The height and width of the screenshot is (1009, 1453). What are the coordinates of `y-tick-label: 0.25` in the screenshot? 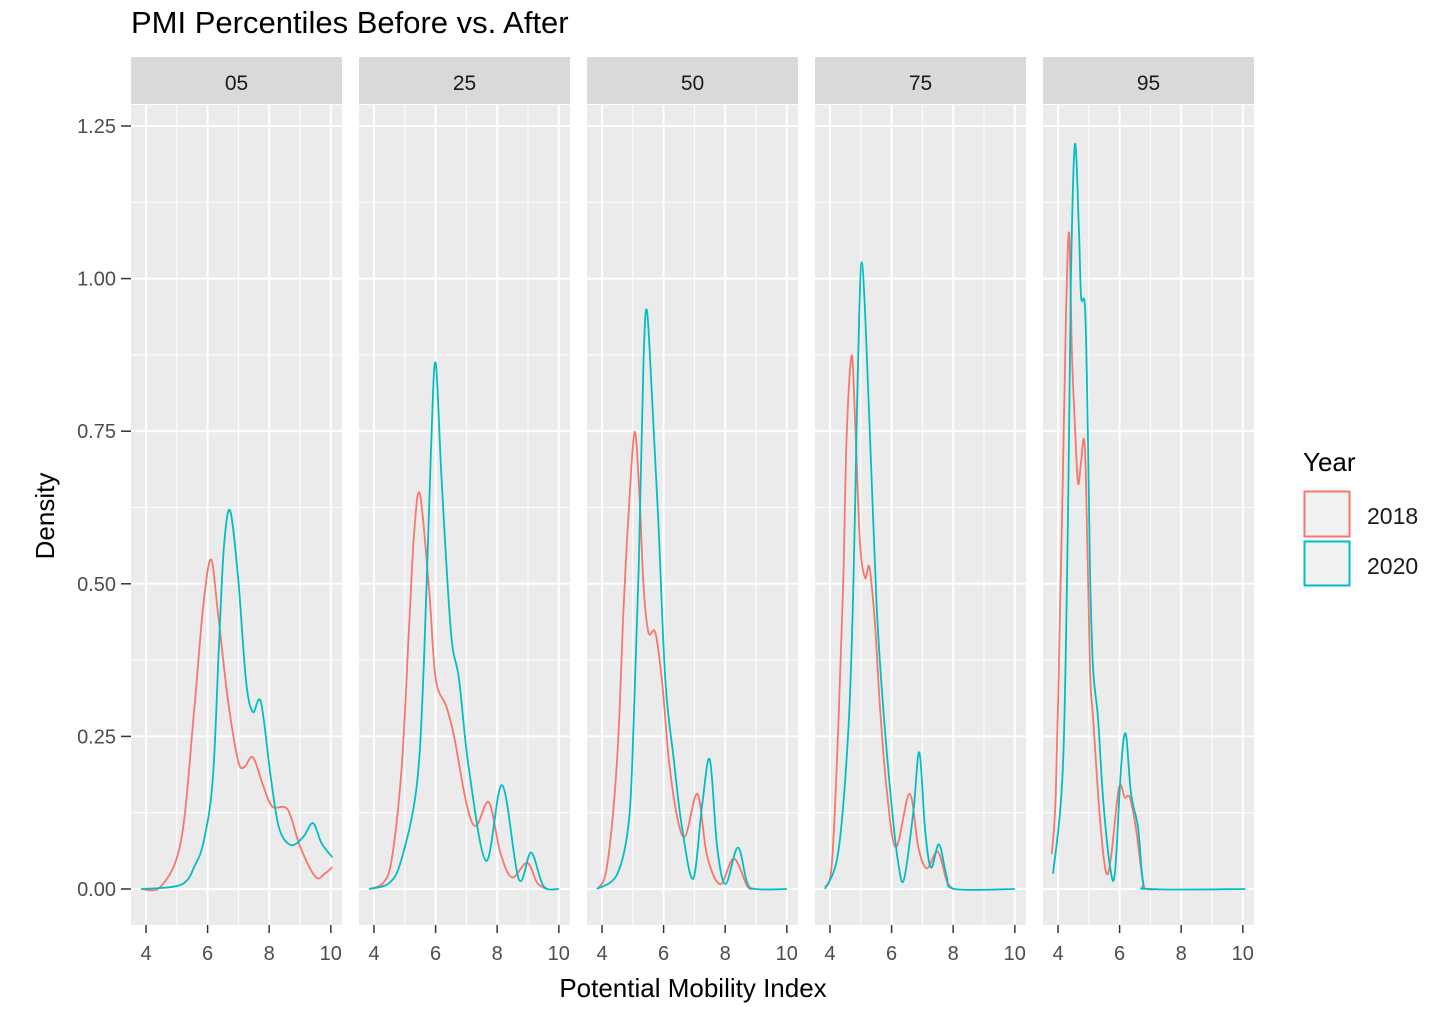 It's located at (96, 737).